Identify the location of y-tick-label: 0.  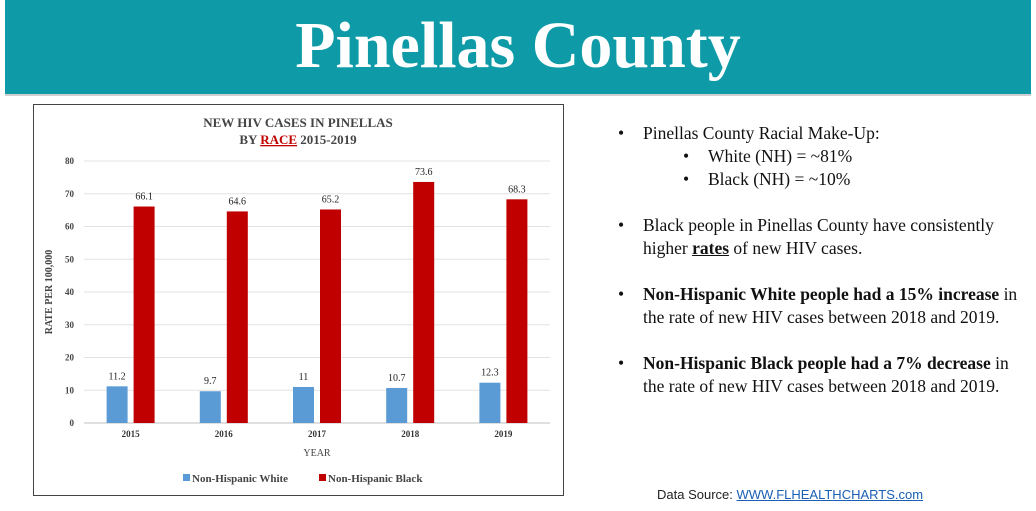
(72, 423).